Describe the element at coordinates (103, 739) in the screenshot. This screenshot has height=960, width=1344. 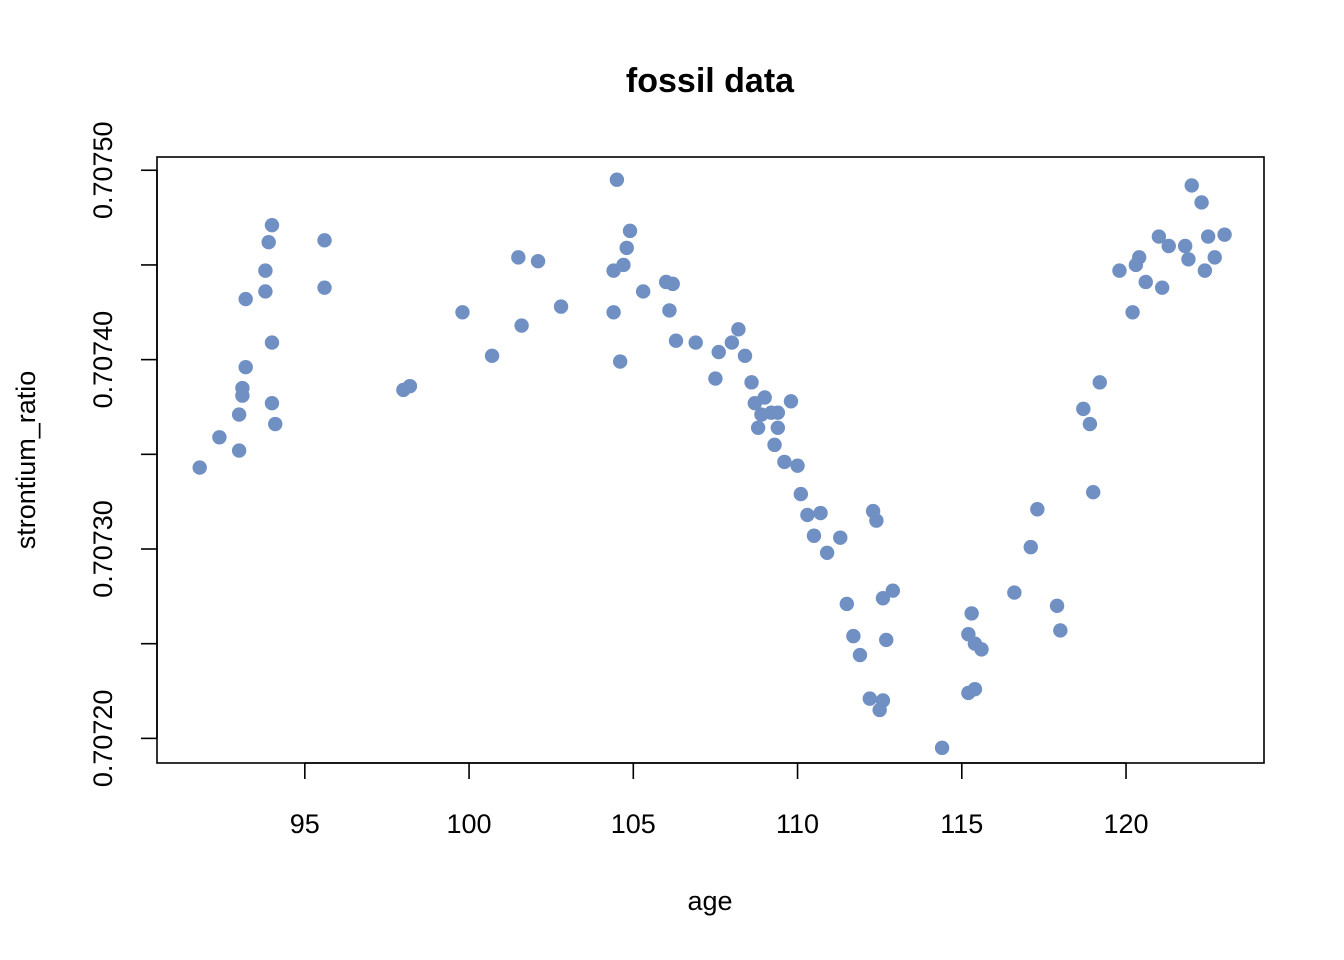
I see `y-tick-label: 0.70720` at that location.